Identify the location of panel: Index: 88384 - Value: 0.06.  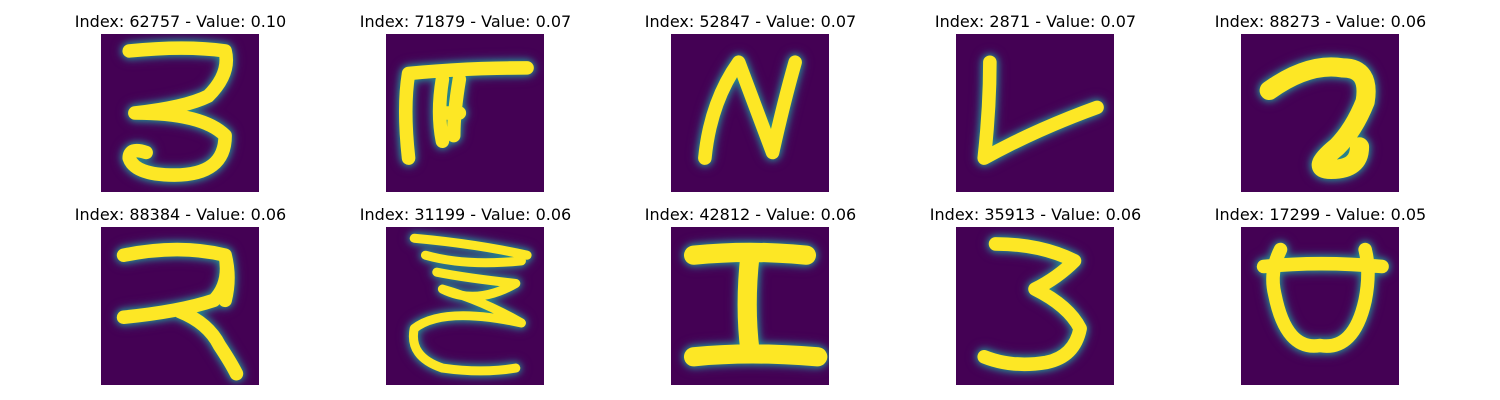
(180, 300).